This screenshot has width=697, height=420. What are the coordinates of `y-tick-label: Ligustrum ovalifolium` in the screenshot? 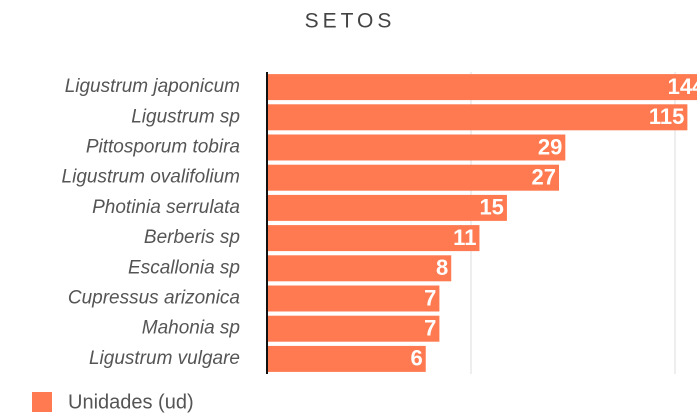 It's located at (151, 177).